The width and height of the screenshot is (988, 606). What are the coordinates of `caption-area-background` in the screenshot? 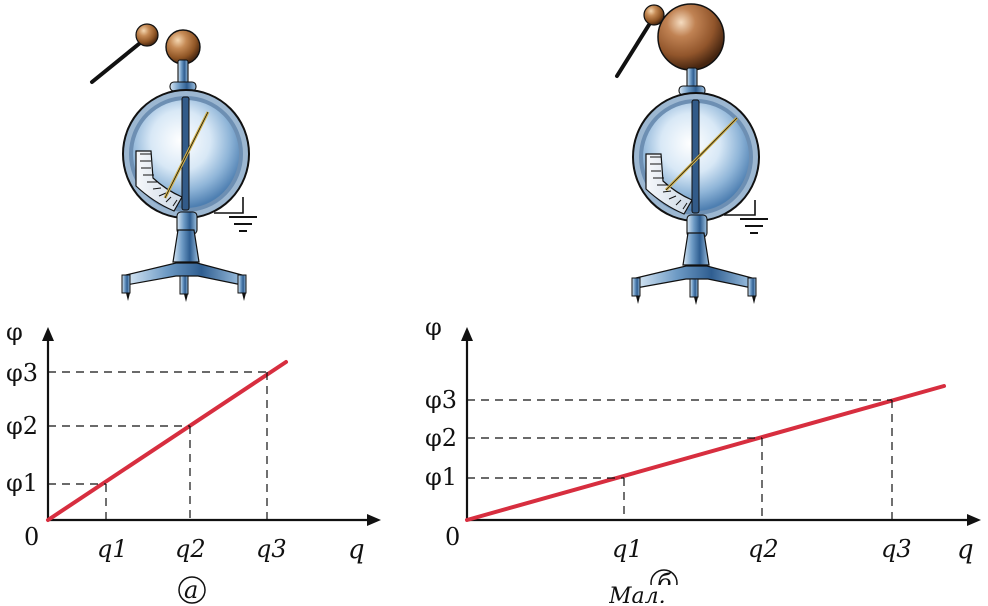 It's located at (640, 595).